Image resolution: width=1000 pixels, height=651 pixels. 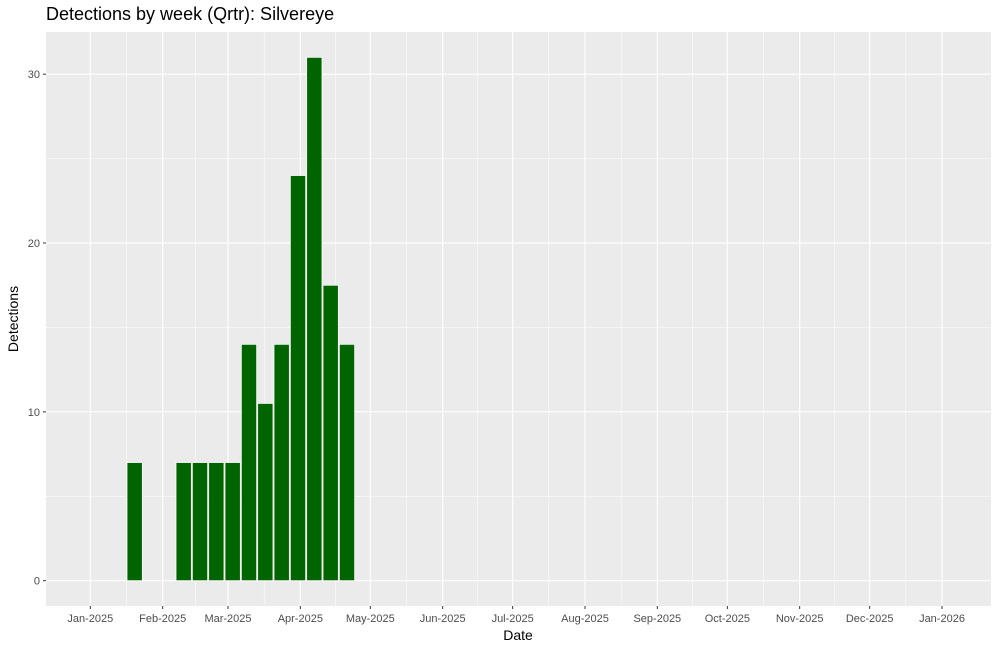 I want to click on x-tick-label: Aug-2025, so click(x=585, y=619).